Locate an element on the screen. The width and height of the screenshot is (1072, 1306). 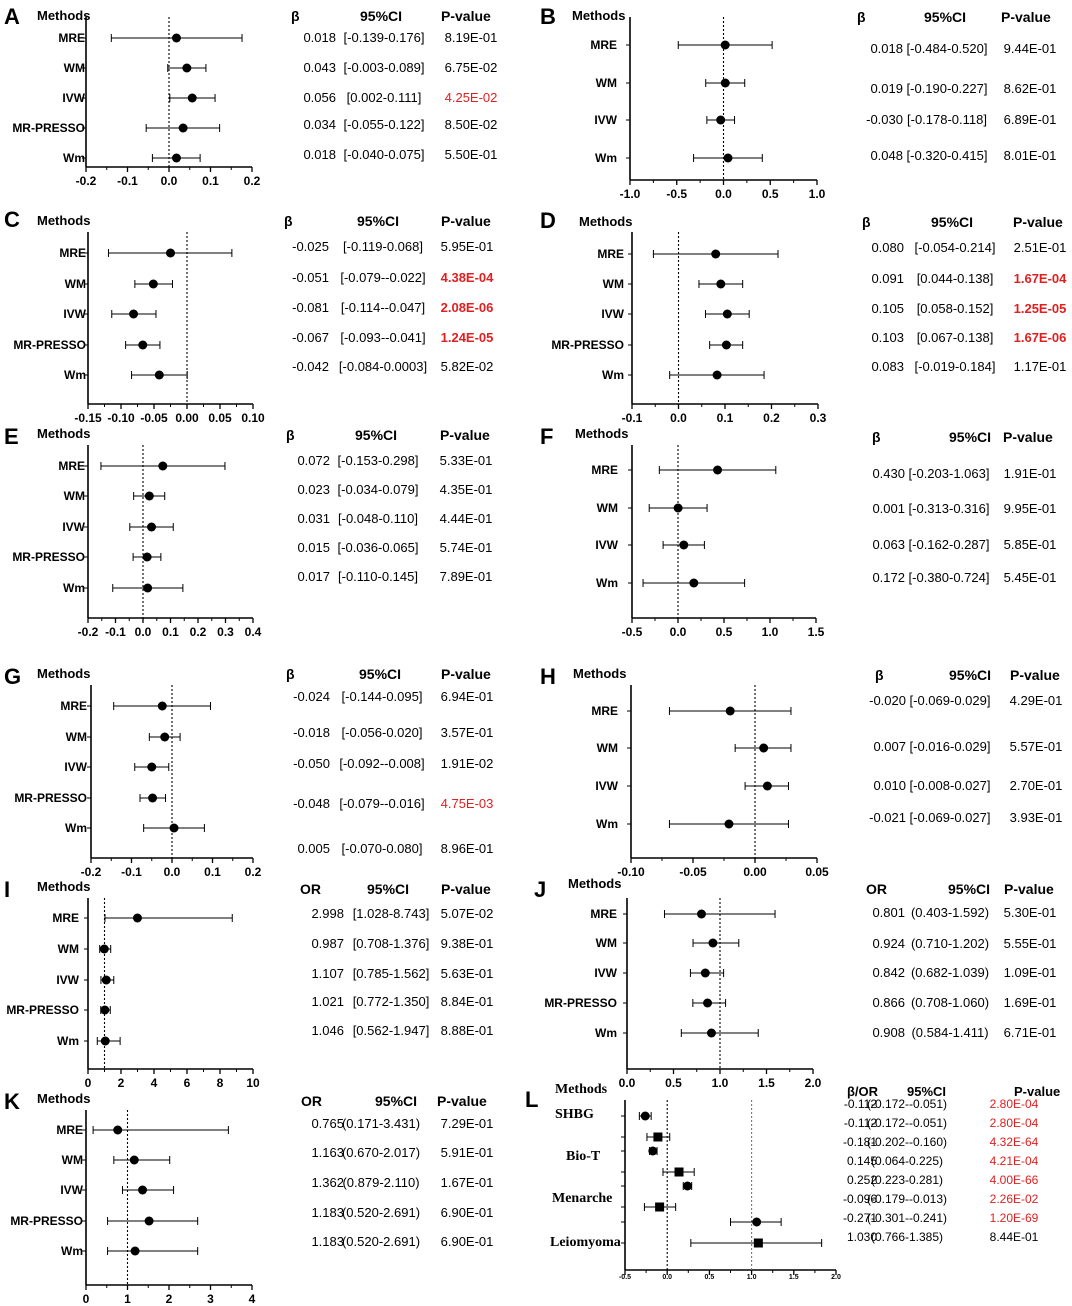
methods-header-E: Methods is located at coordinates (64, 433).